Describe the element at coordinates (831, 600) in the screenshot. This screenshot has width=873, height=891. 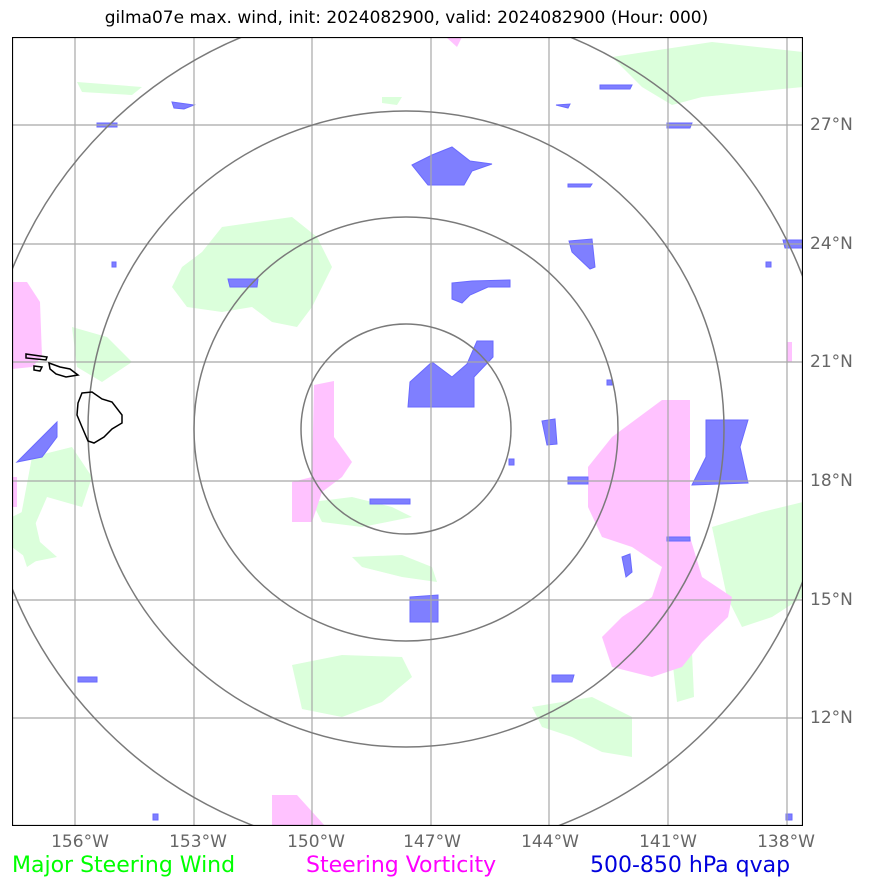
I see `lat-label-15n: 15°N` at that location.